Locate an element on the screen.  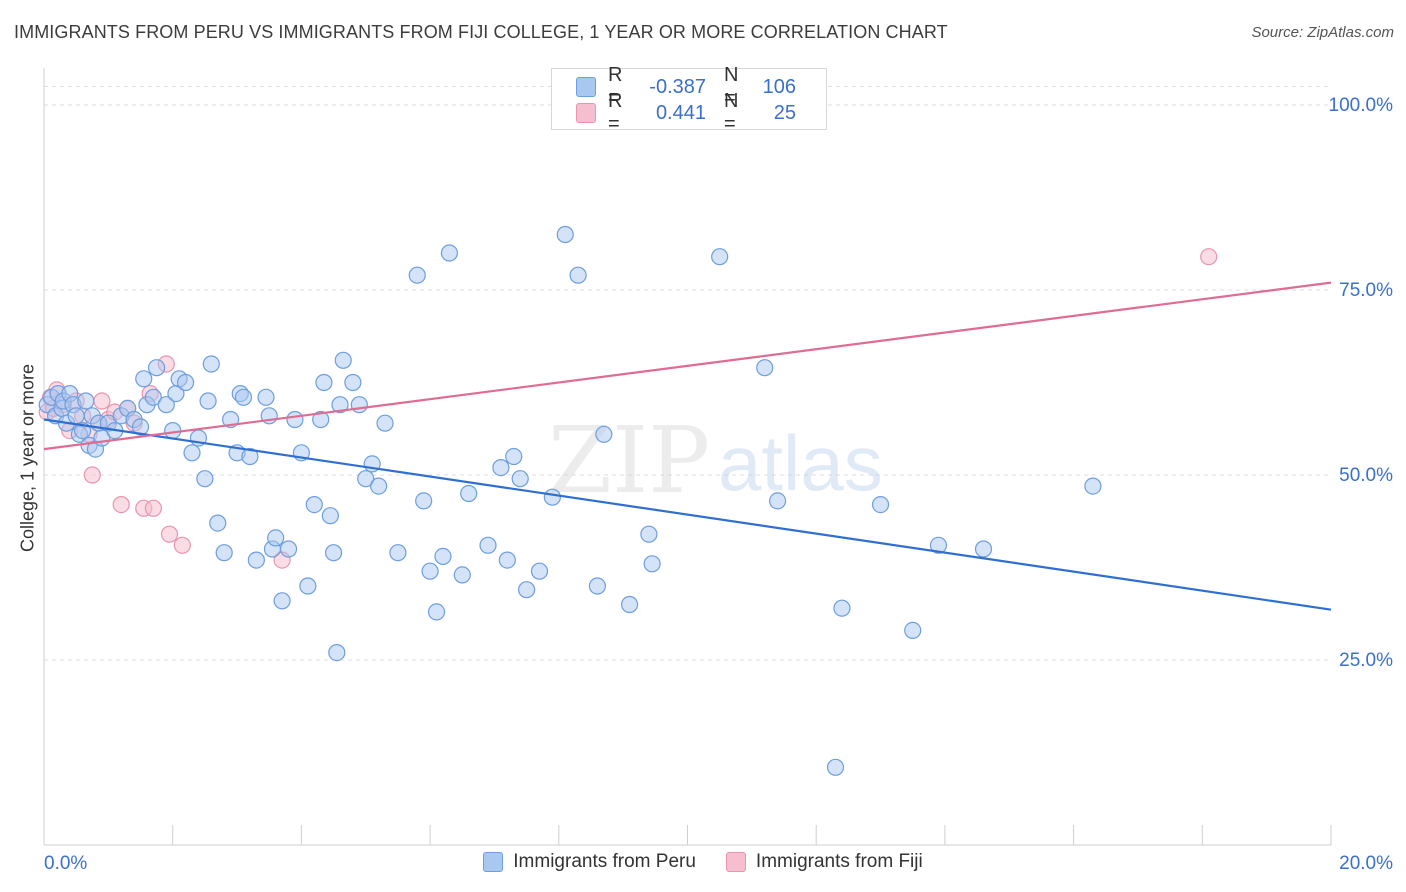
n-value: 106 is located at coordinates (779, 86).